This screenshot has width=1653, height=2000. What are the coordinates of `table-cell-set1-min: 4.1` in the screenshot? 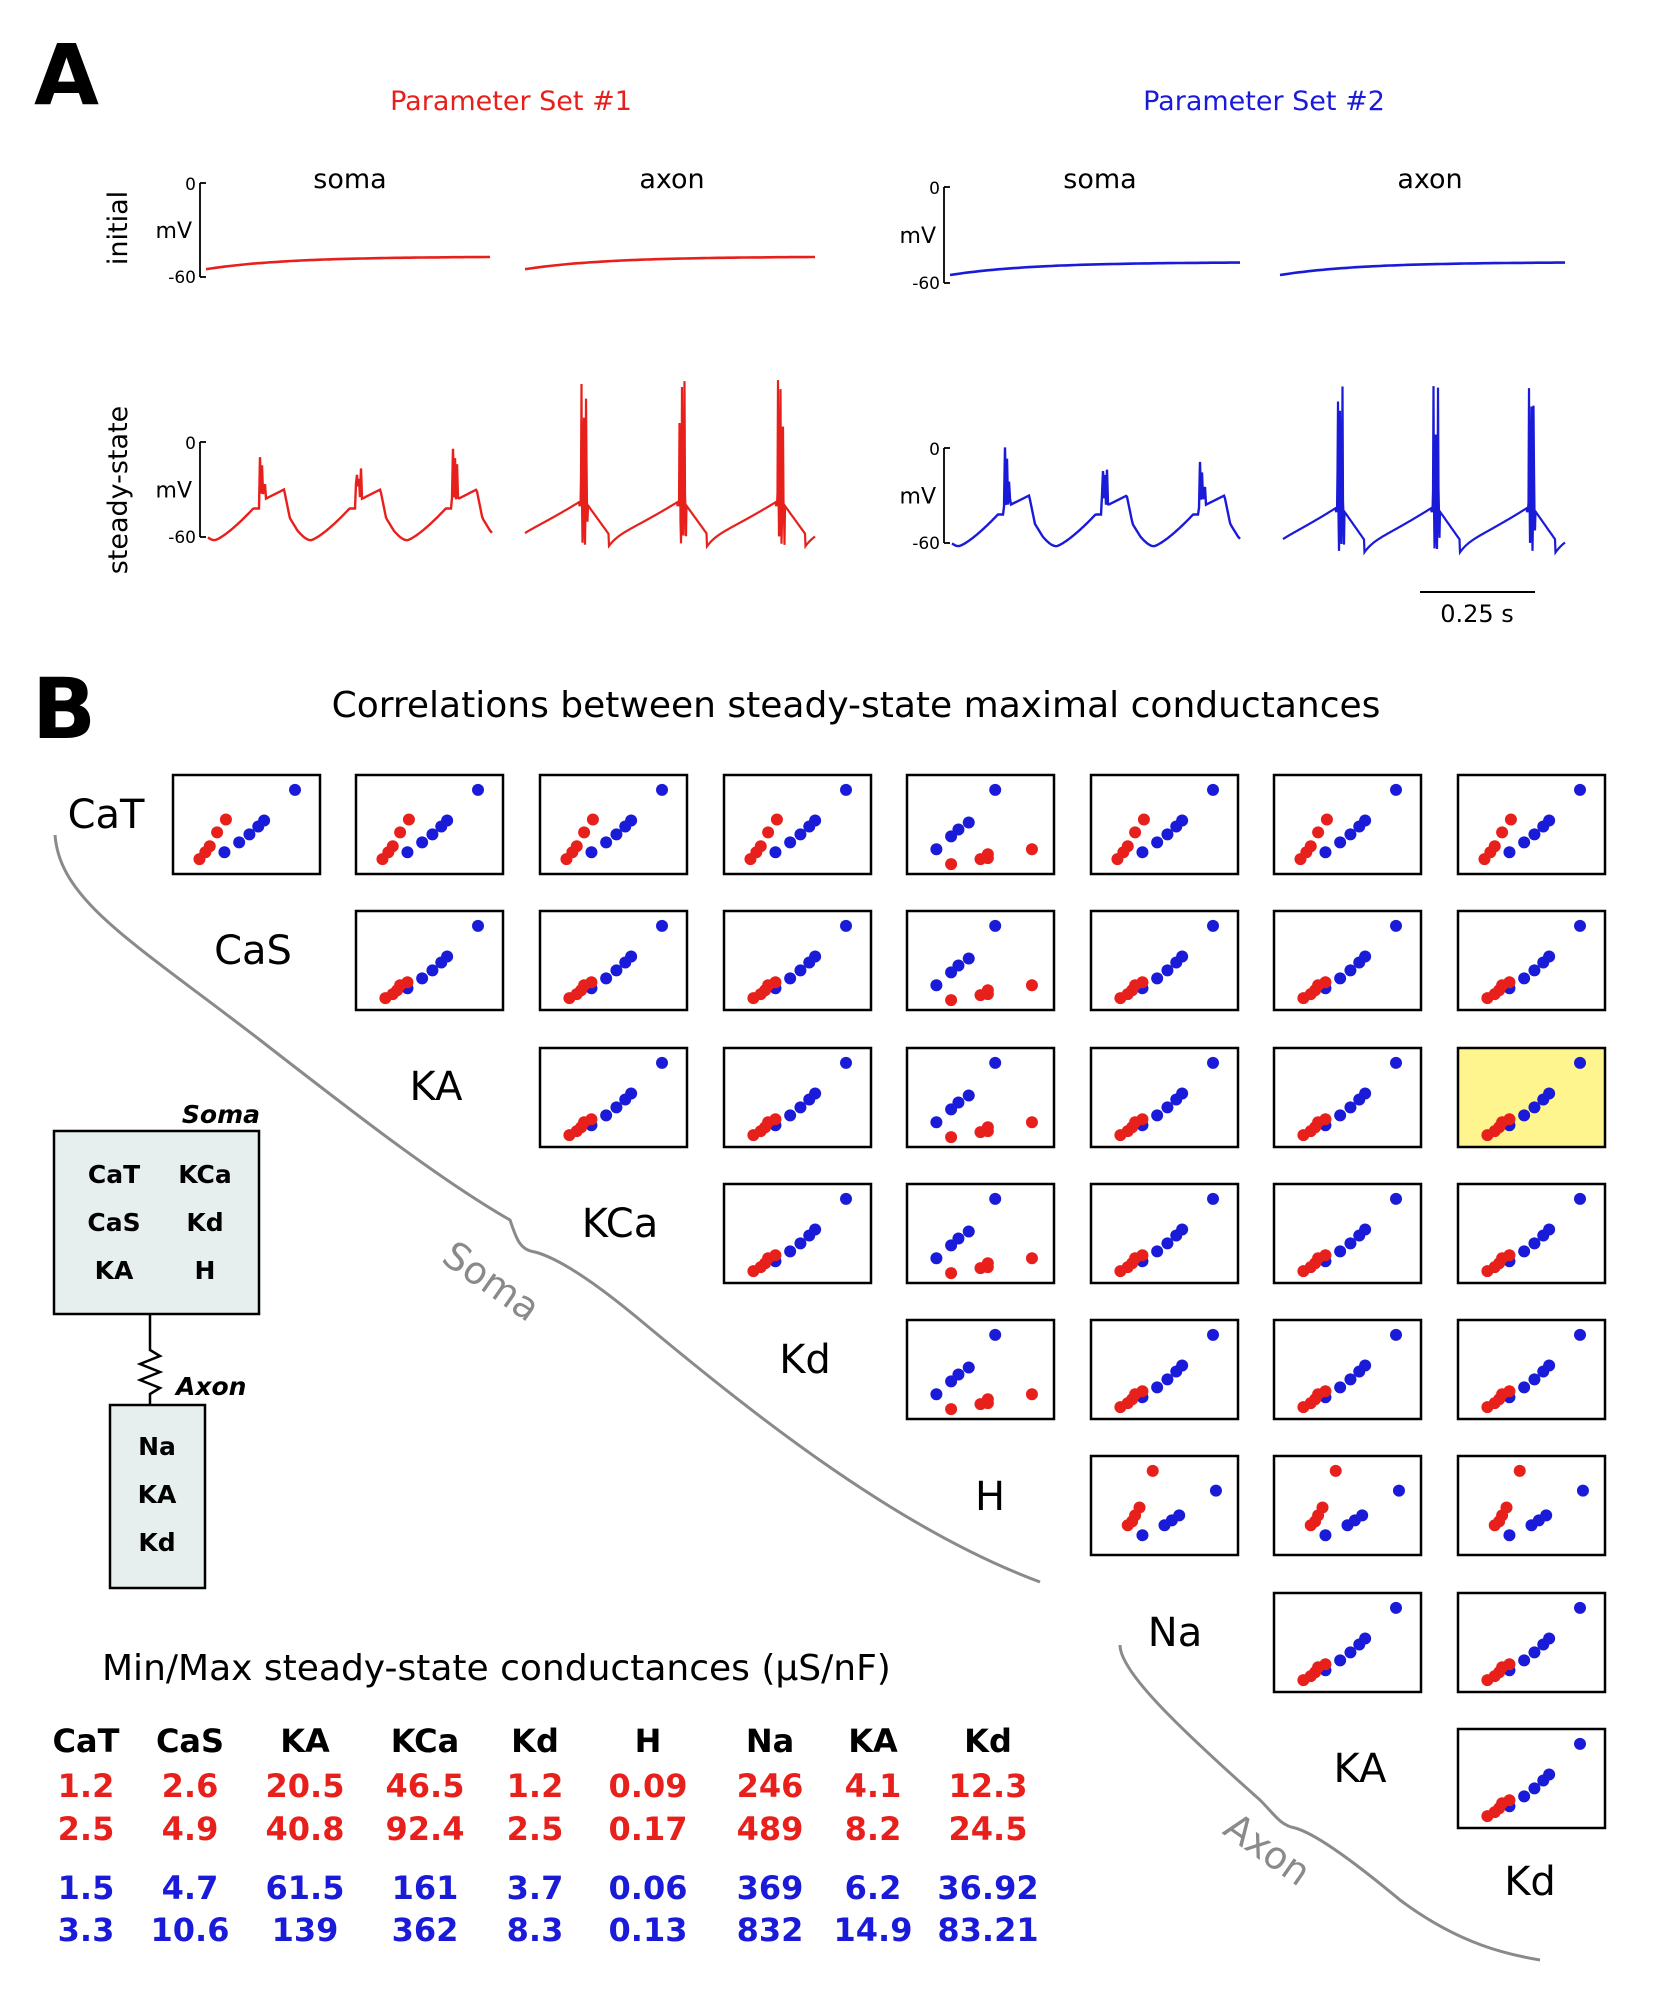 It's located at (873, 1786).